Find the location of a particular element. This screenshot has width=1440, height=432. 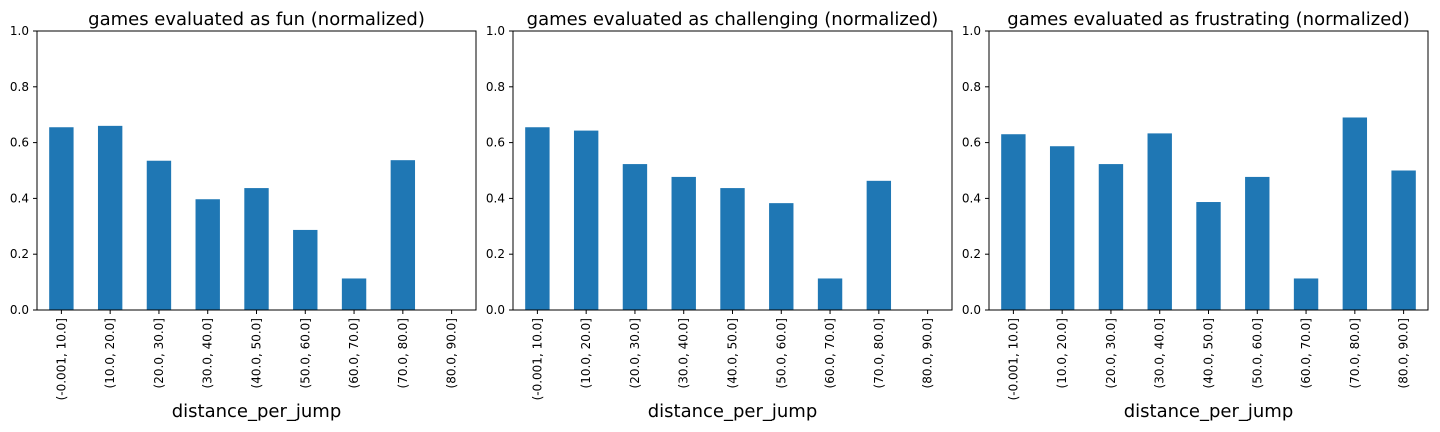

chart-title: games evaluated as fun (normalized) is located at coordinates (256, 19).